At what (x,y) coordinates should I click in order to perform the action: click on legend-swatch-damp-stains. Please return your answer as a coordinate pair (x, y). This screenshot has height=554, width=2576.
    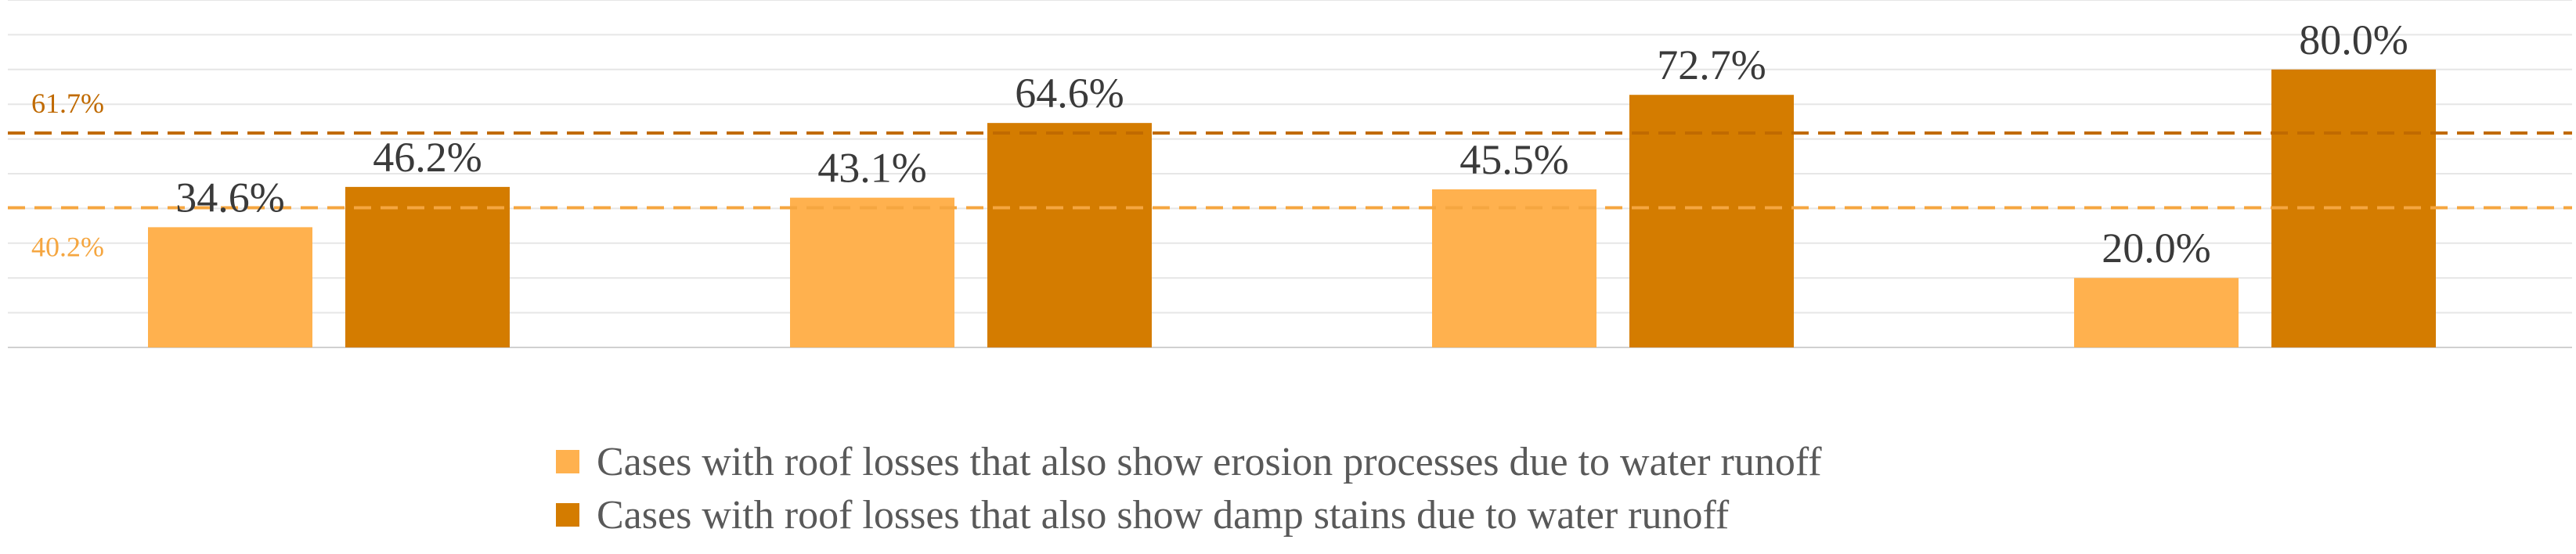
    Looking at the image, I should click on (567, 515).